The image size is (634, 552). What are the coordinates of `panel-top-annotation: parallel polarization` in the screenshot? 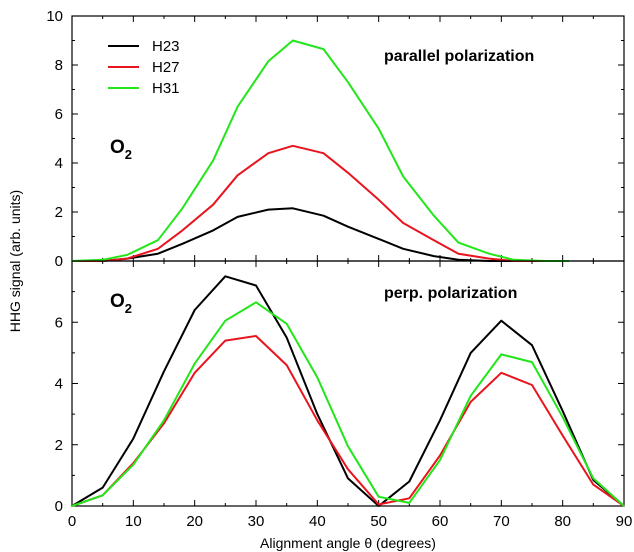 It's located at (459, 56).